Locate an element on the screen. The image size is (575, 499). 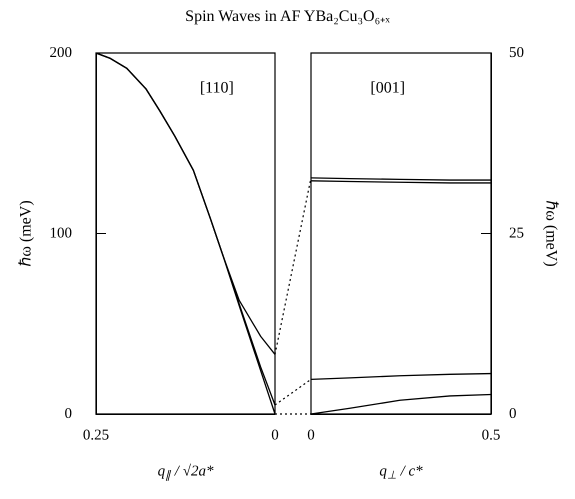
y2-tick-label: 0 is located at coordinates (512, 414).